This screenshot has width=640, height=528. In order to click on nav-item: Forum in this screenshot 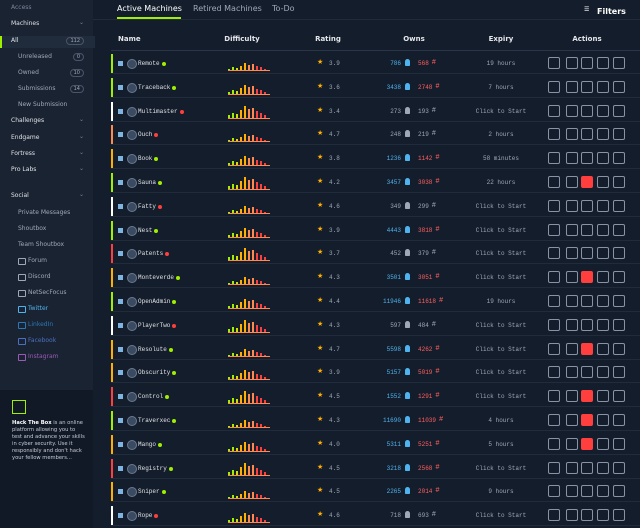, I will do `click(38, 260)`.